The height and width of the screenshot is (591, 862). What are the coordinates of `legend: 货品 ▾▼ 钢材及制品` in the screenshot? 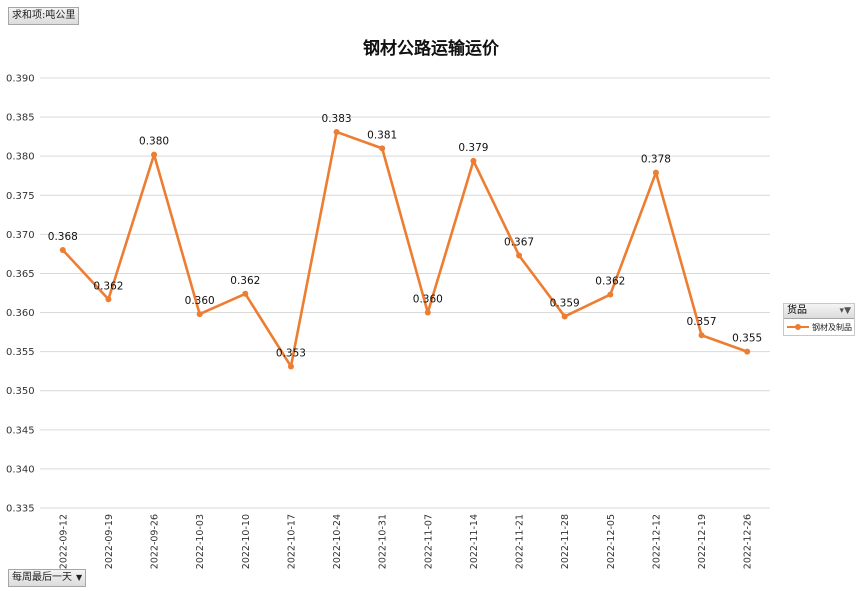 It's located at (819, 319).